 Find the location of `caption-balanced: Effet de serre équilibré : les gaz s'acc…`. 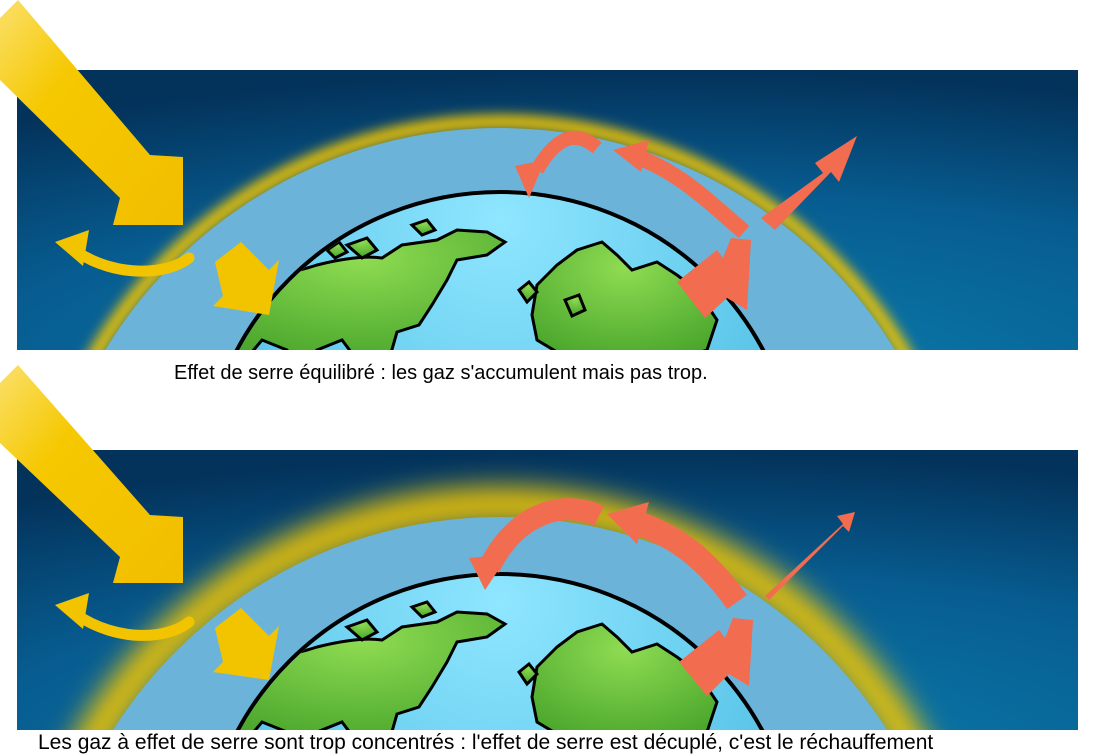

caption-balanced: Effet de serre équilibré : les gaz s'acc… is located at coordinates (441, 373).